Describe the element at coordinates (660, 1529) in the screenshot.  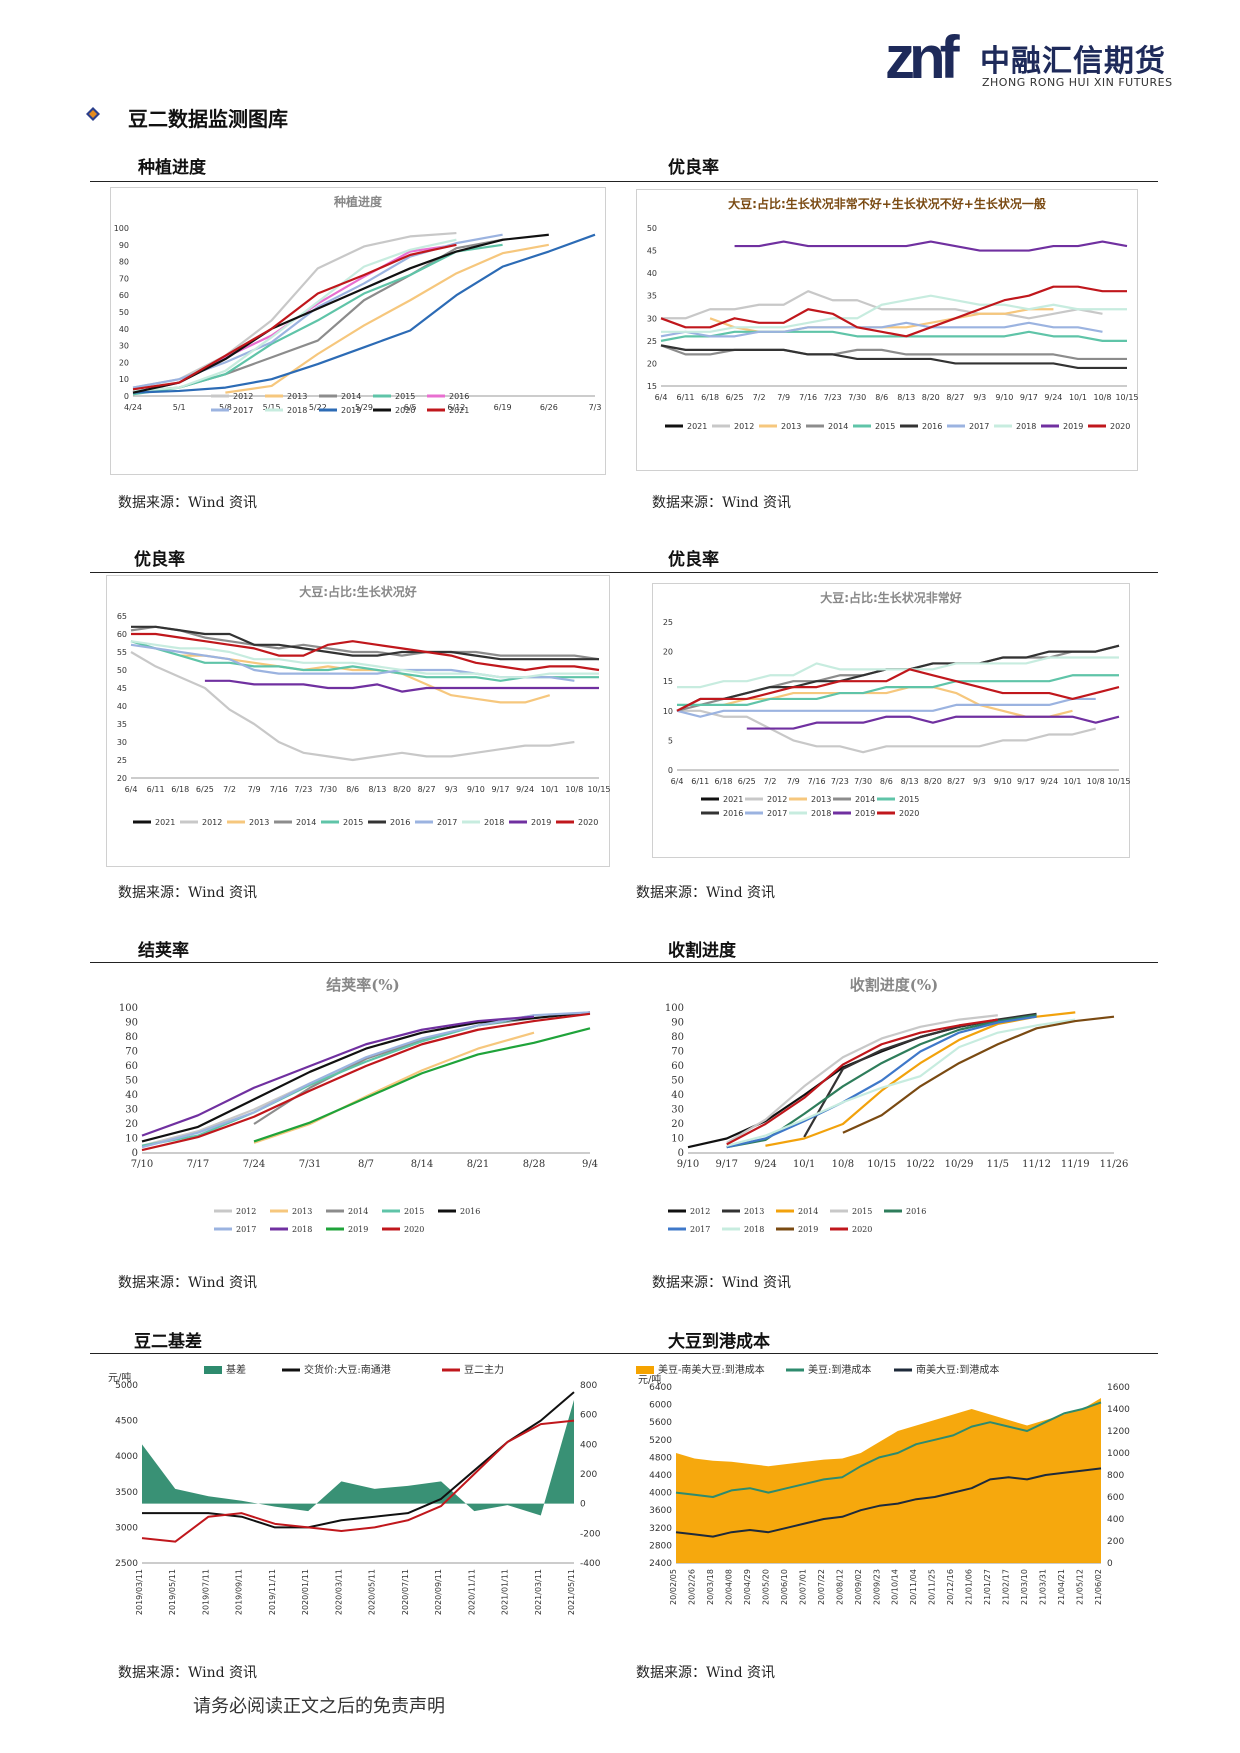
I see `y-tick-label: 3200` at that location.